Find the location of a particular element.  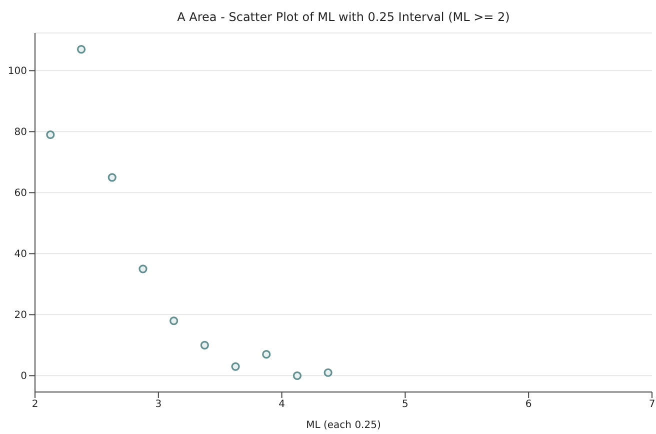

y-tick-label: 60 is located at coordinates (20, 194).